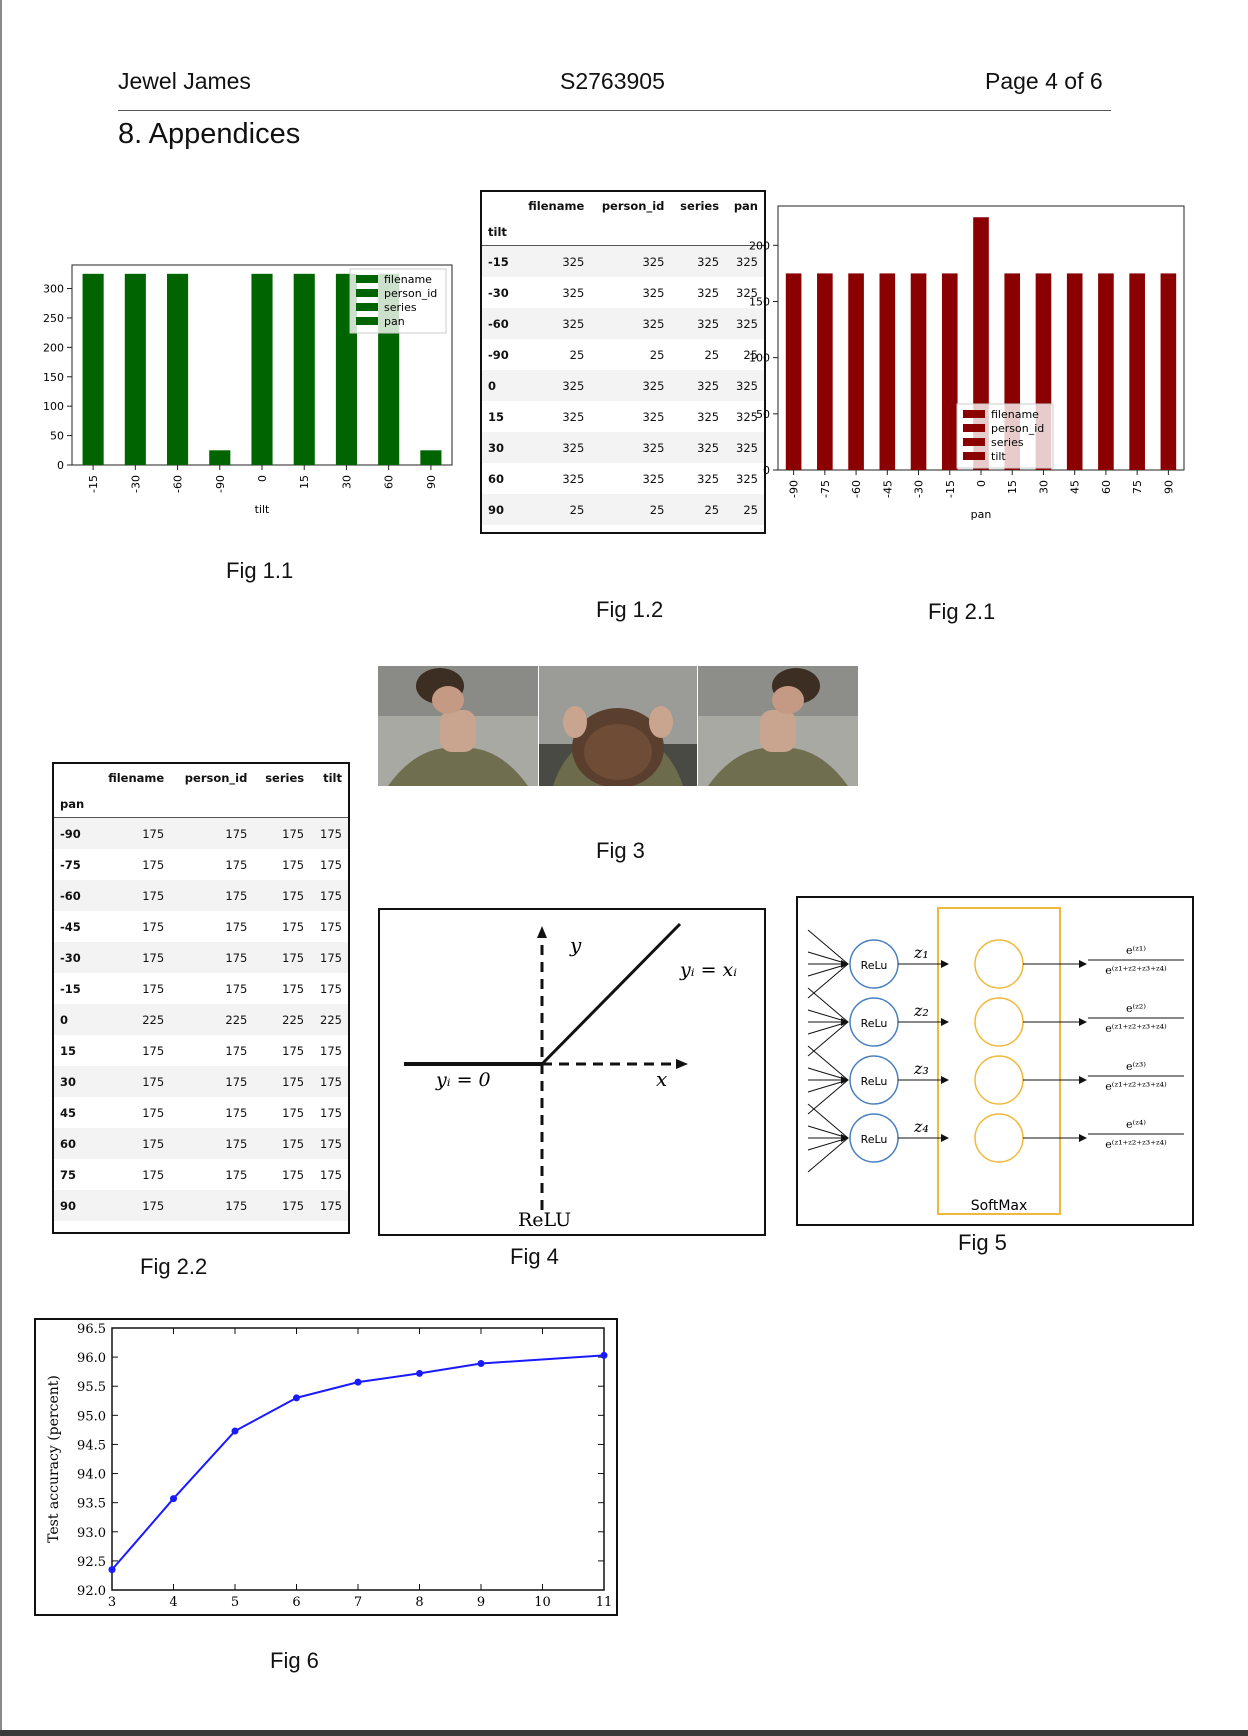 The image size is (1248, 1736). What do you see at coordinates (54, 1459) in the screenshot?
I see `y-axis-label: Test accuracy (percent)` at bounding box center [54, 1459].